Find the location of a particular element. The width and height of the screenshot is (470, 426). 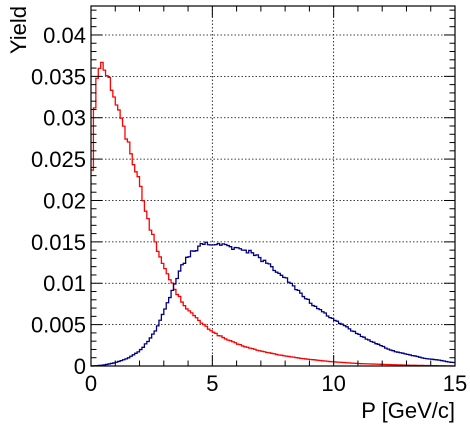

x-tick-label: 10 is located at coordinates (333, 383).